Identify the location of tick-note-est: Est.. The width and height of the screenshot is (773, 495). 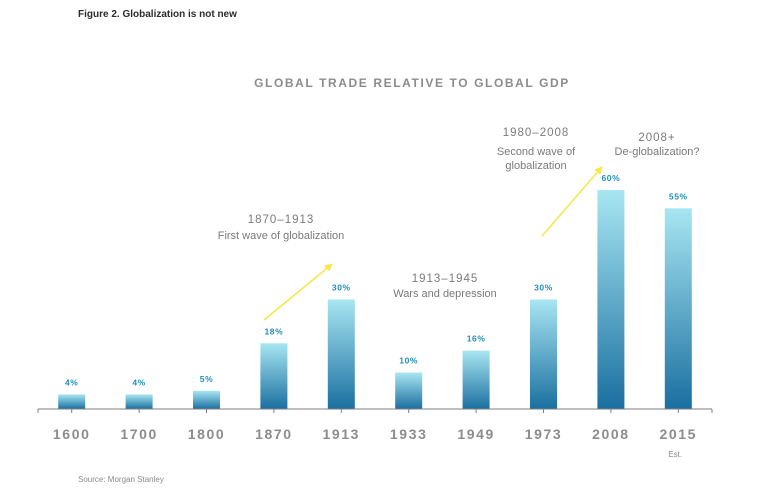
(675, 454).